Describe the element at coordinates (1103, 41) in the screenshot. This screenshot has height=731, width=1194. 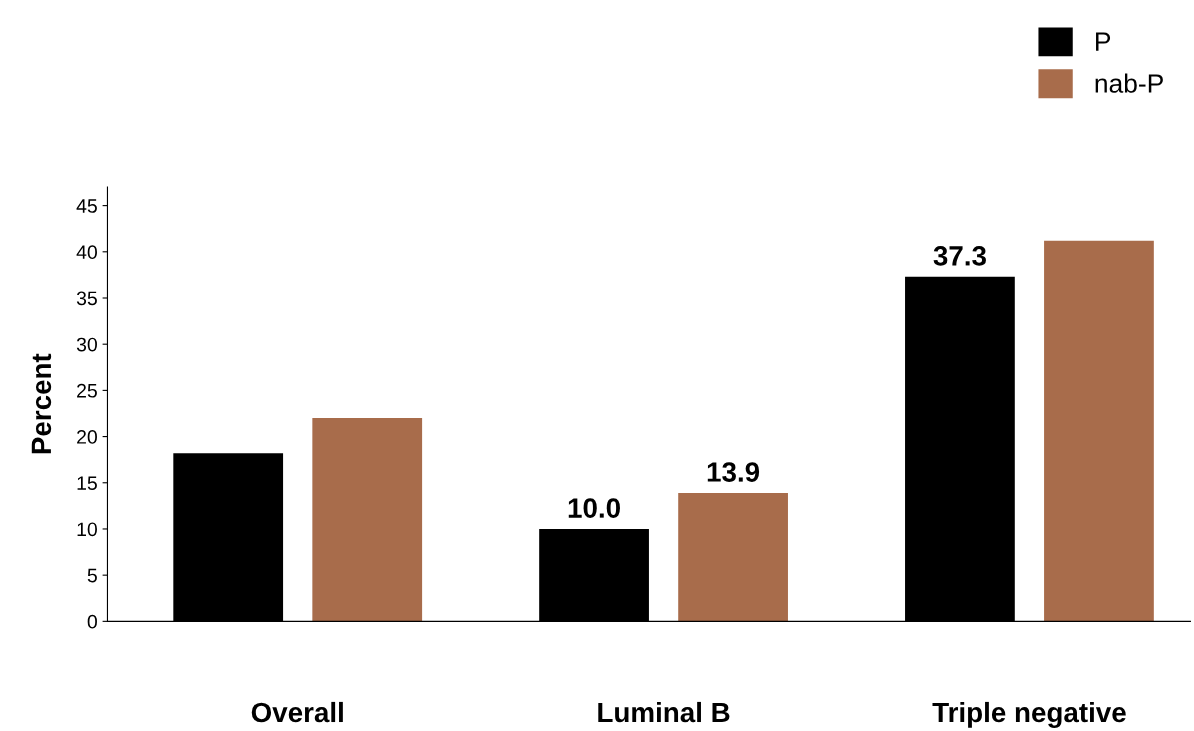
I see `legend-label: P` at that location.